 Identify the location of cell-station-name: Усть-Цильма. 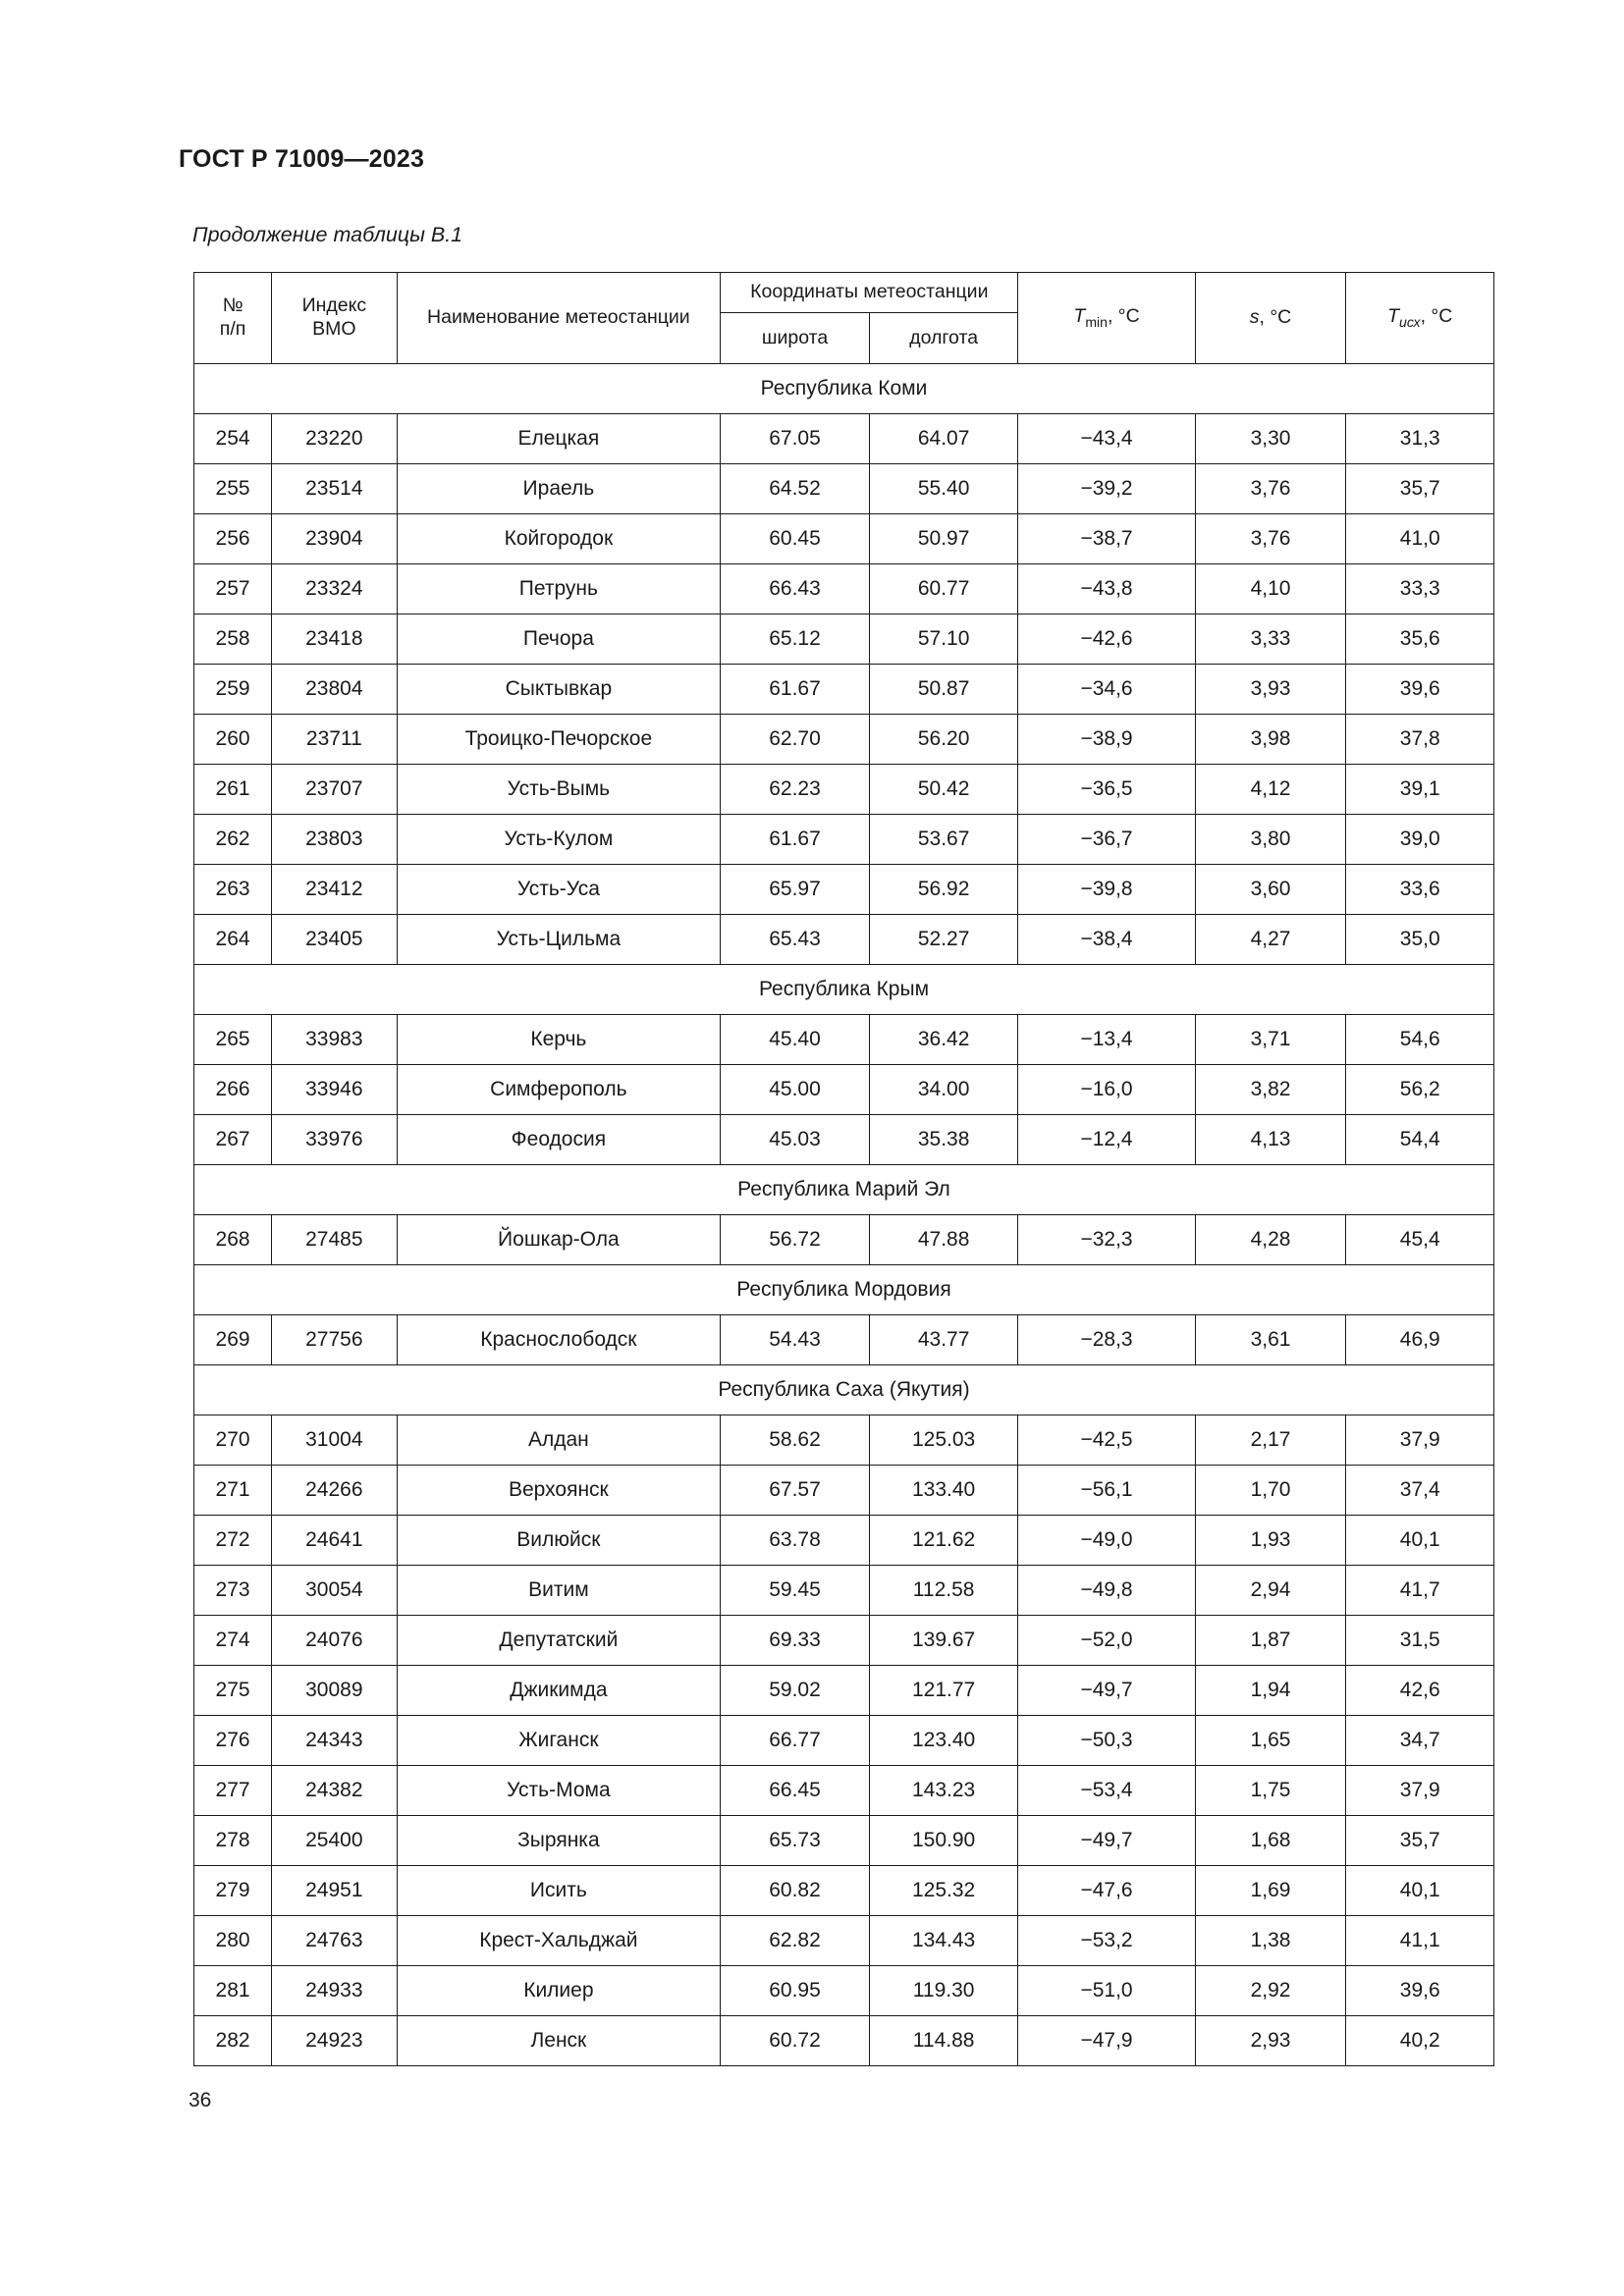
(559, 939).